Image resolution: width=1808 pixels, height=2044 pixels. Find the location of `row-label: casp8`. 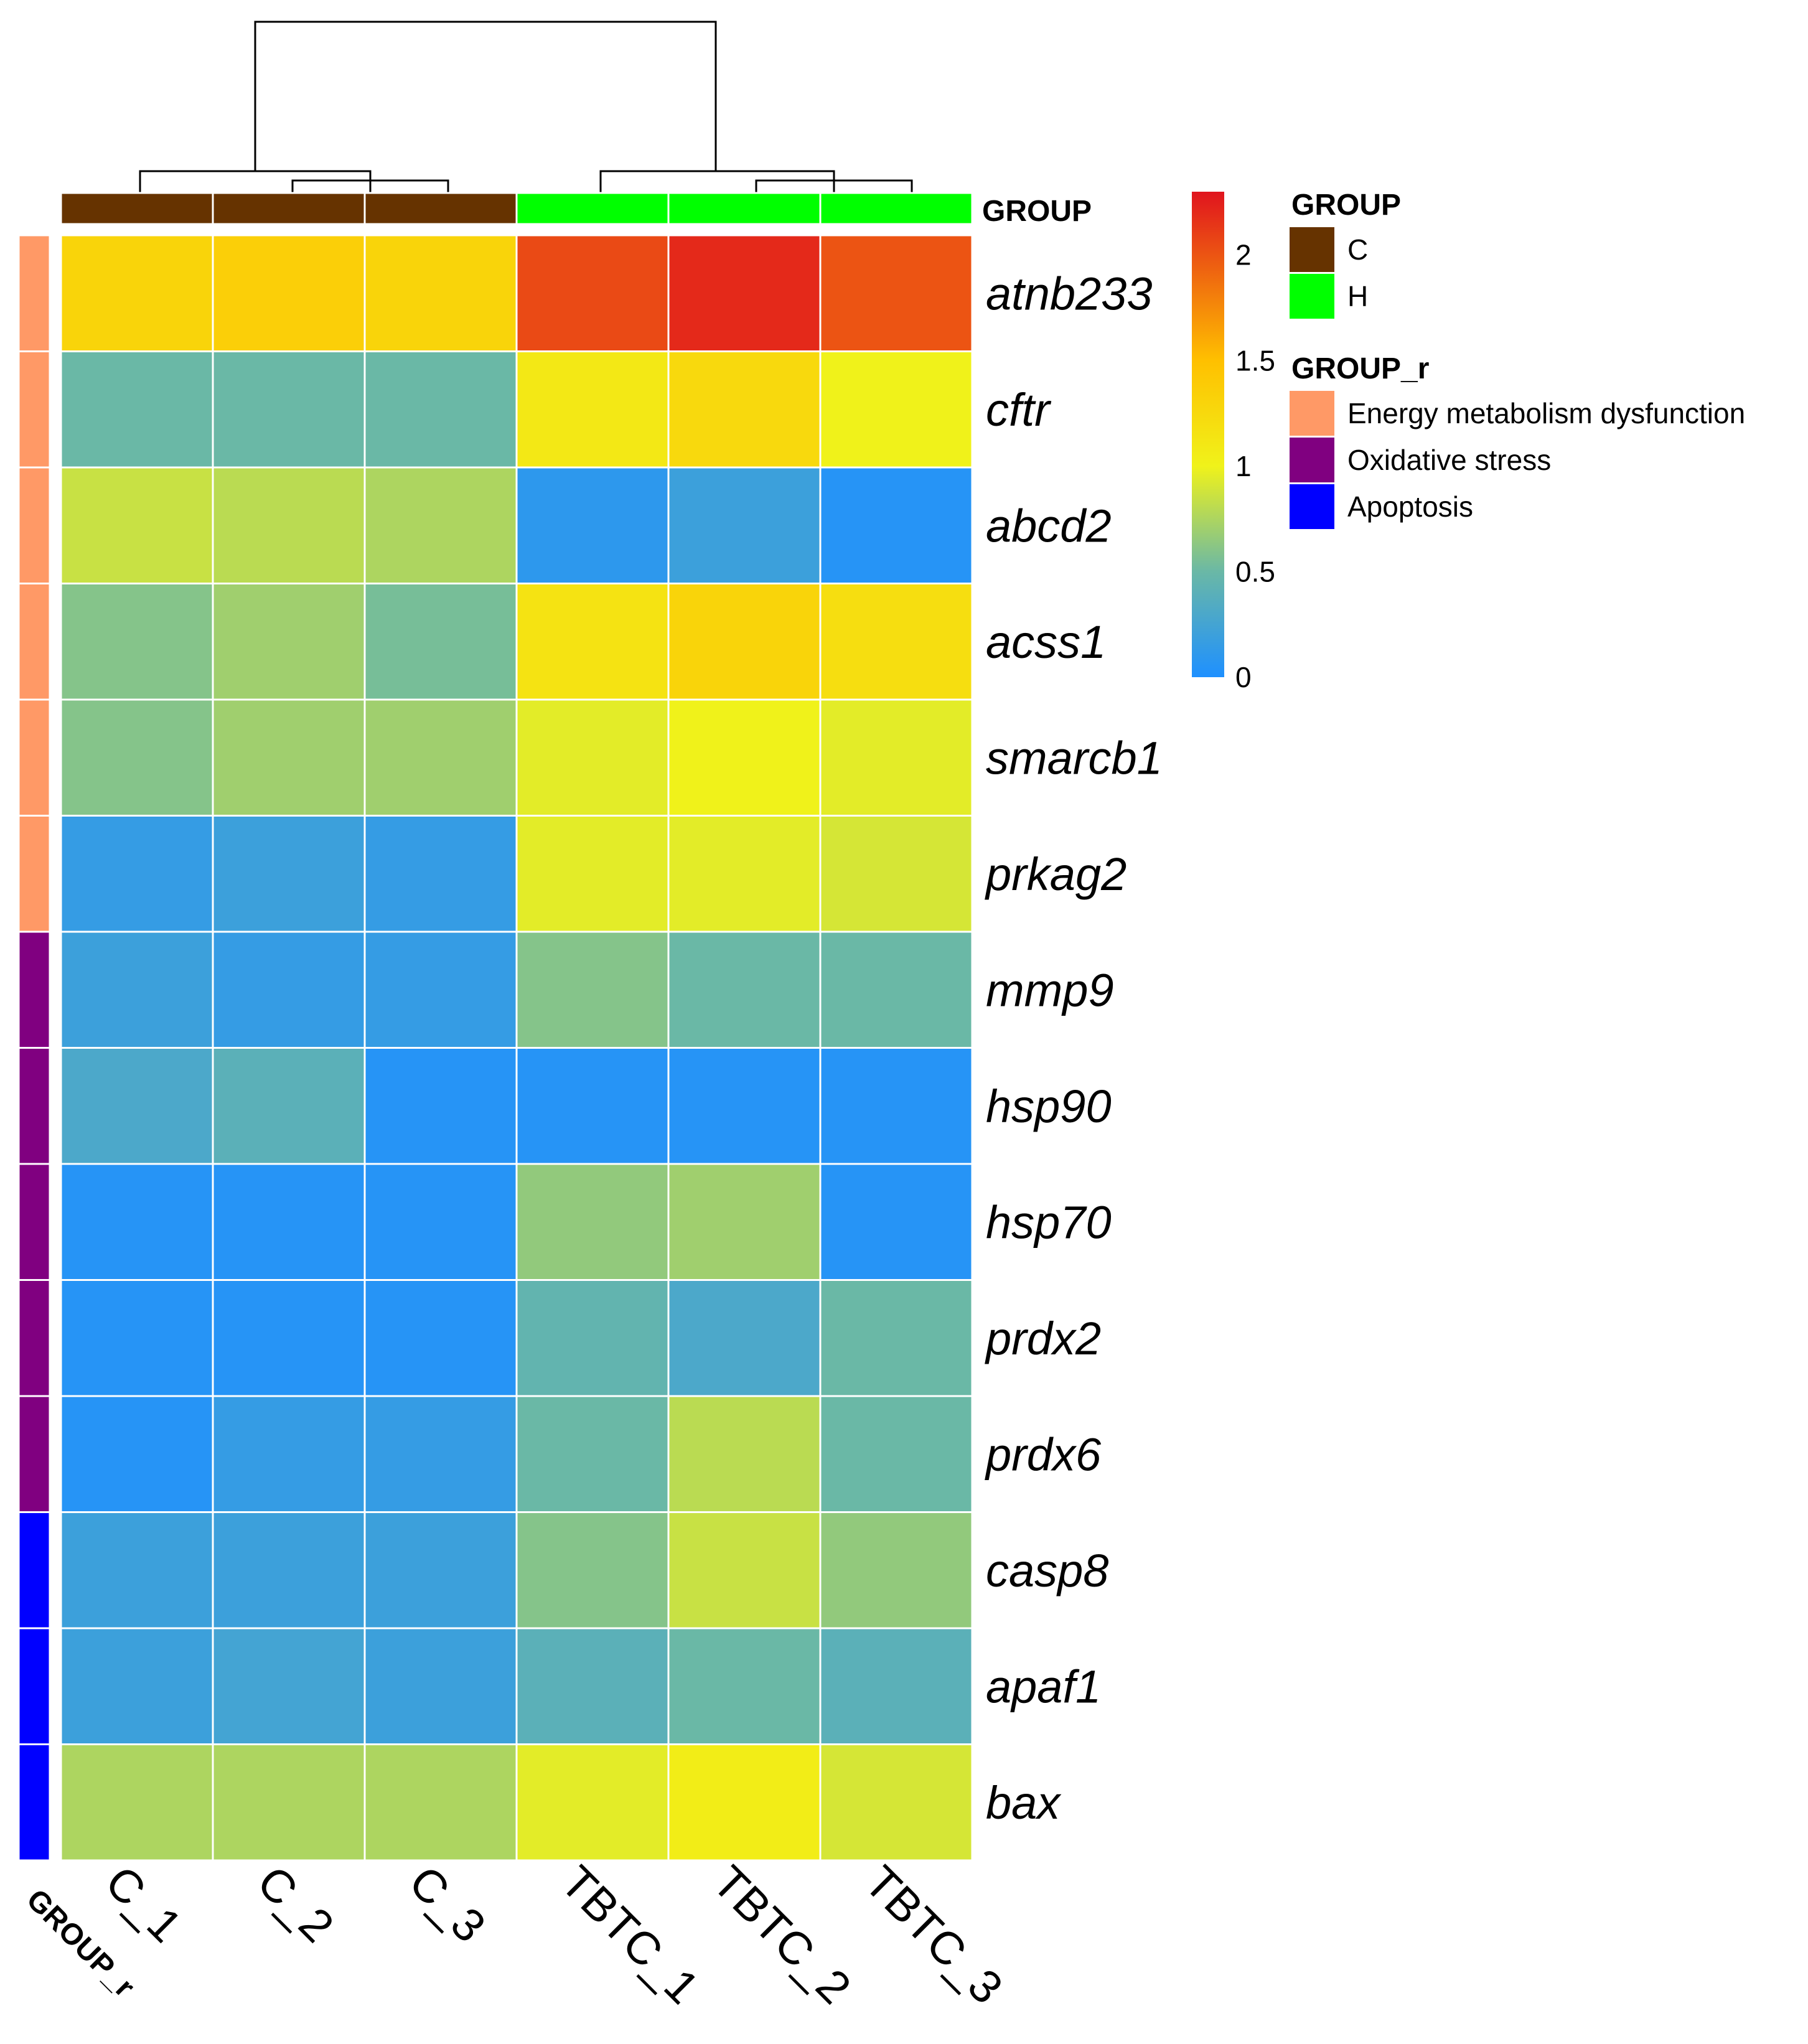

row-label: casp8 is located at coordinates (1047, 1571).